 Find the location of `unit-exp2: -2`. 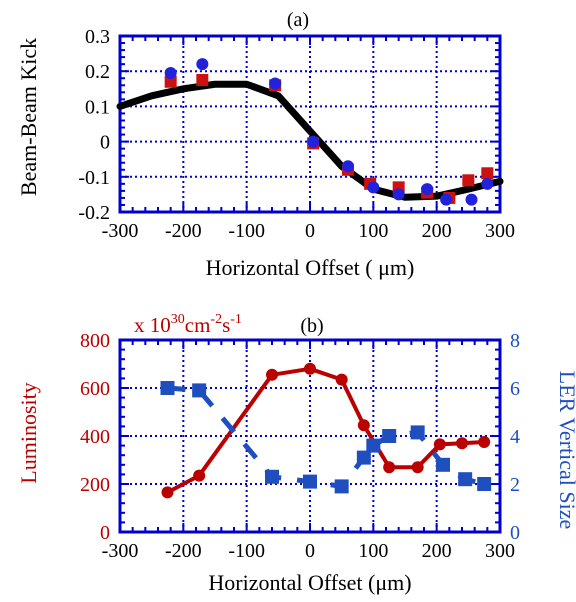

unit-exp2: -2 is located at coordinates (216, 319).